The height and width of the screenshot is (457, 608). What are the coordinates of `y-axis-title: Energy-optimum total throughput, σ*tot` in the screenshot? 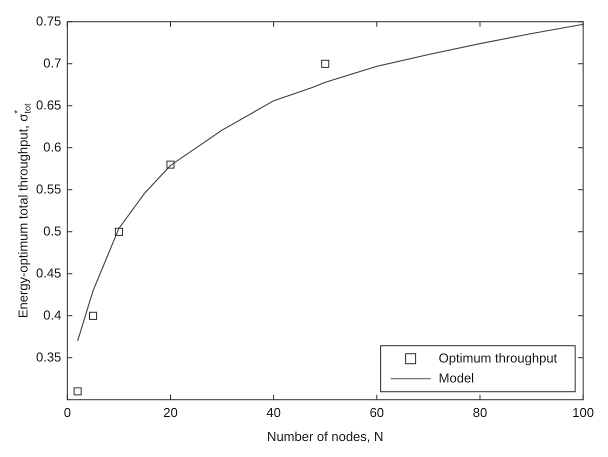 It's located at (22, 210).